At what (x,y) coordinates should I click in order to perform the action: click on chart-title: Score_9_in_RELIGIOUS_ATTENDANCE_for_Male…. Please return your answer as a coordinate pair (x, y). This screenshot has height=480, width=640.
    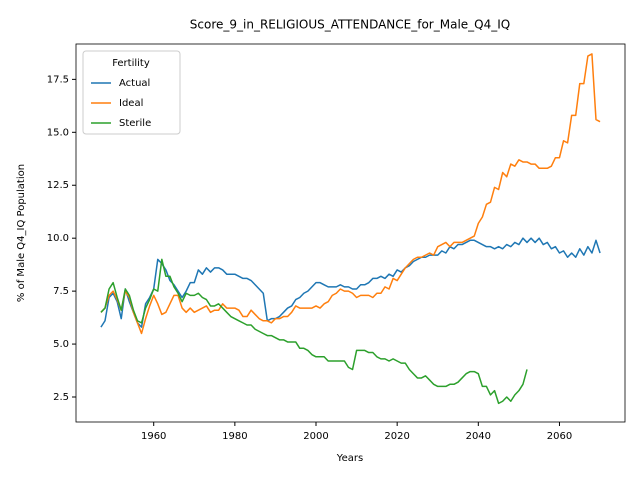
    Looking at the image, I should click on (350, 25).